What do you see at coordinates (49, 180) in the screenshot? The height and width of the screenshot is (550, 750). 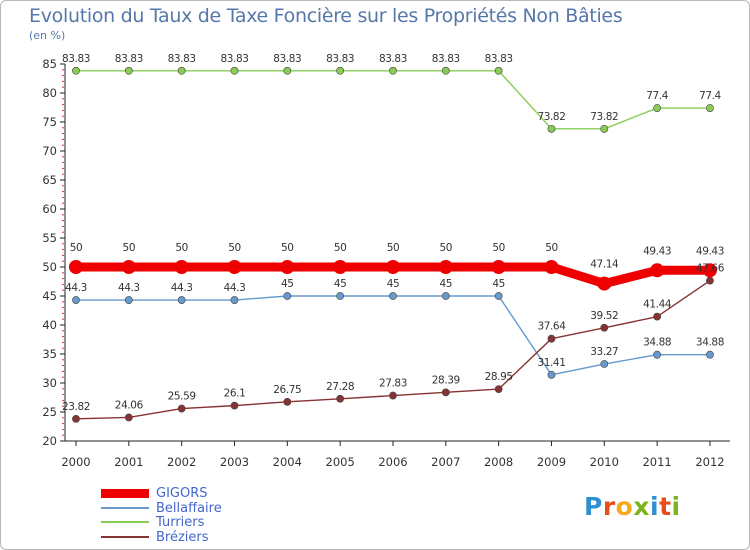 I see `y-tick-label: 65` at bounding box center [49, 180].